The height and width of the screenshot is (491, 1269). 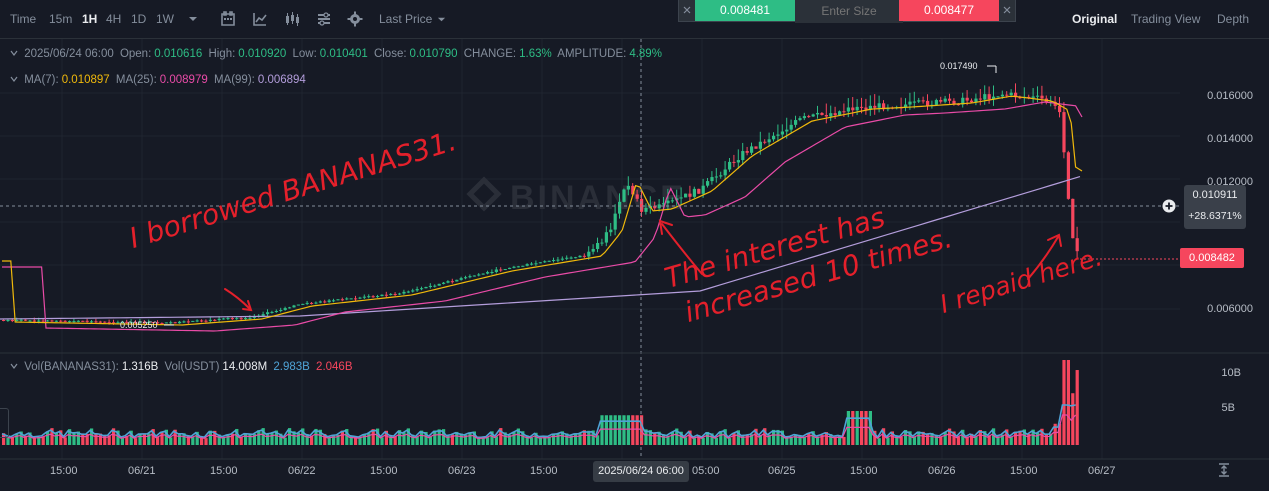 What do you see at coordinates (1054, 240) in the screenshot?
I see `arrowhead-repaid-icon` at bounding box center [1054, 240].